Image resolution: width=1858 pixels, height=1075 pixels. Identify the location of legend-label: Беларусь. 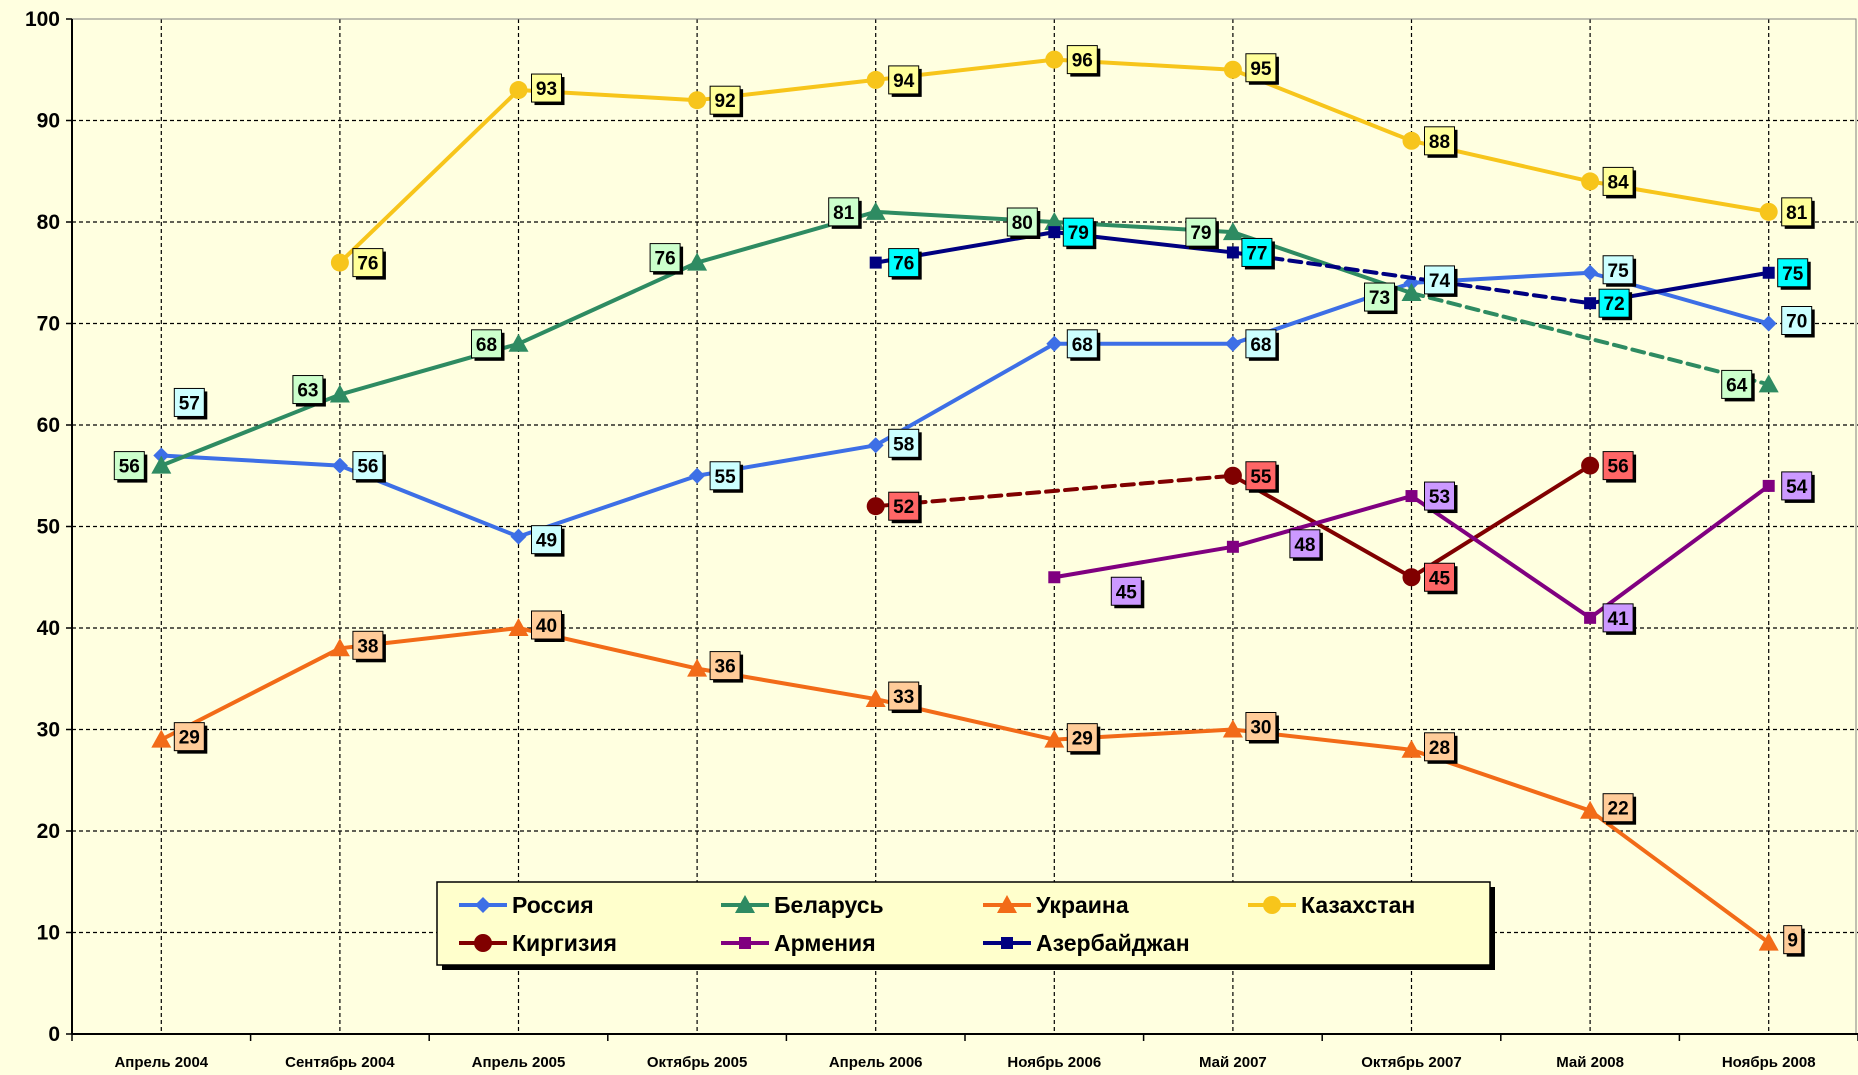
(829, 905).